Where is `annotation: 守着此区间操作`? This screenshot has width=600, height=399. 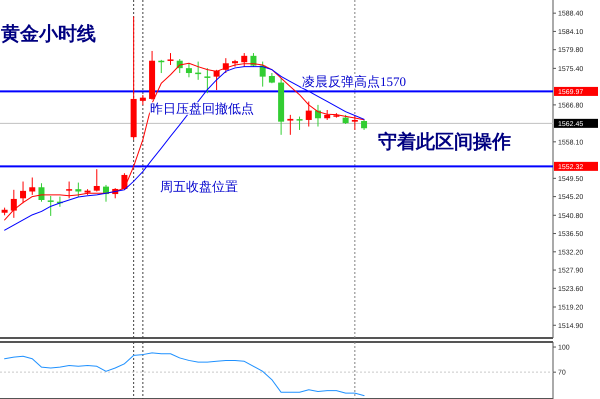
annotation: 守着此区间操作 is located at coordinates (444, 142).